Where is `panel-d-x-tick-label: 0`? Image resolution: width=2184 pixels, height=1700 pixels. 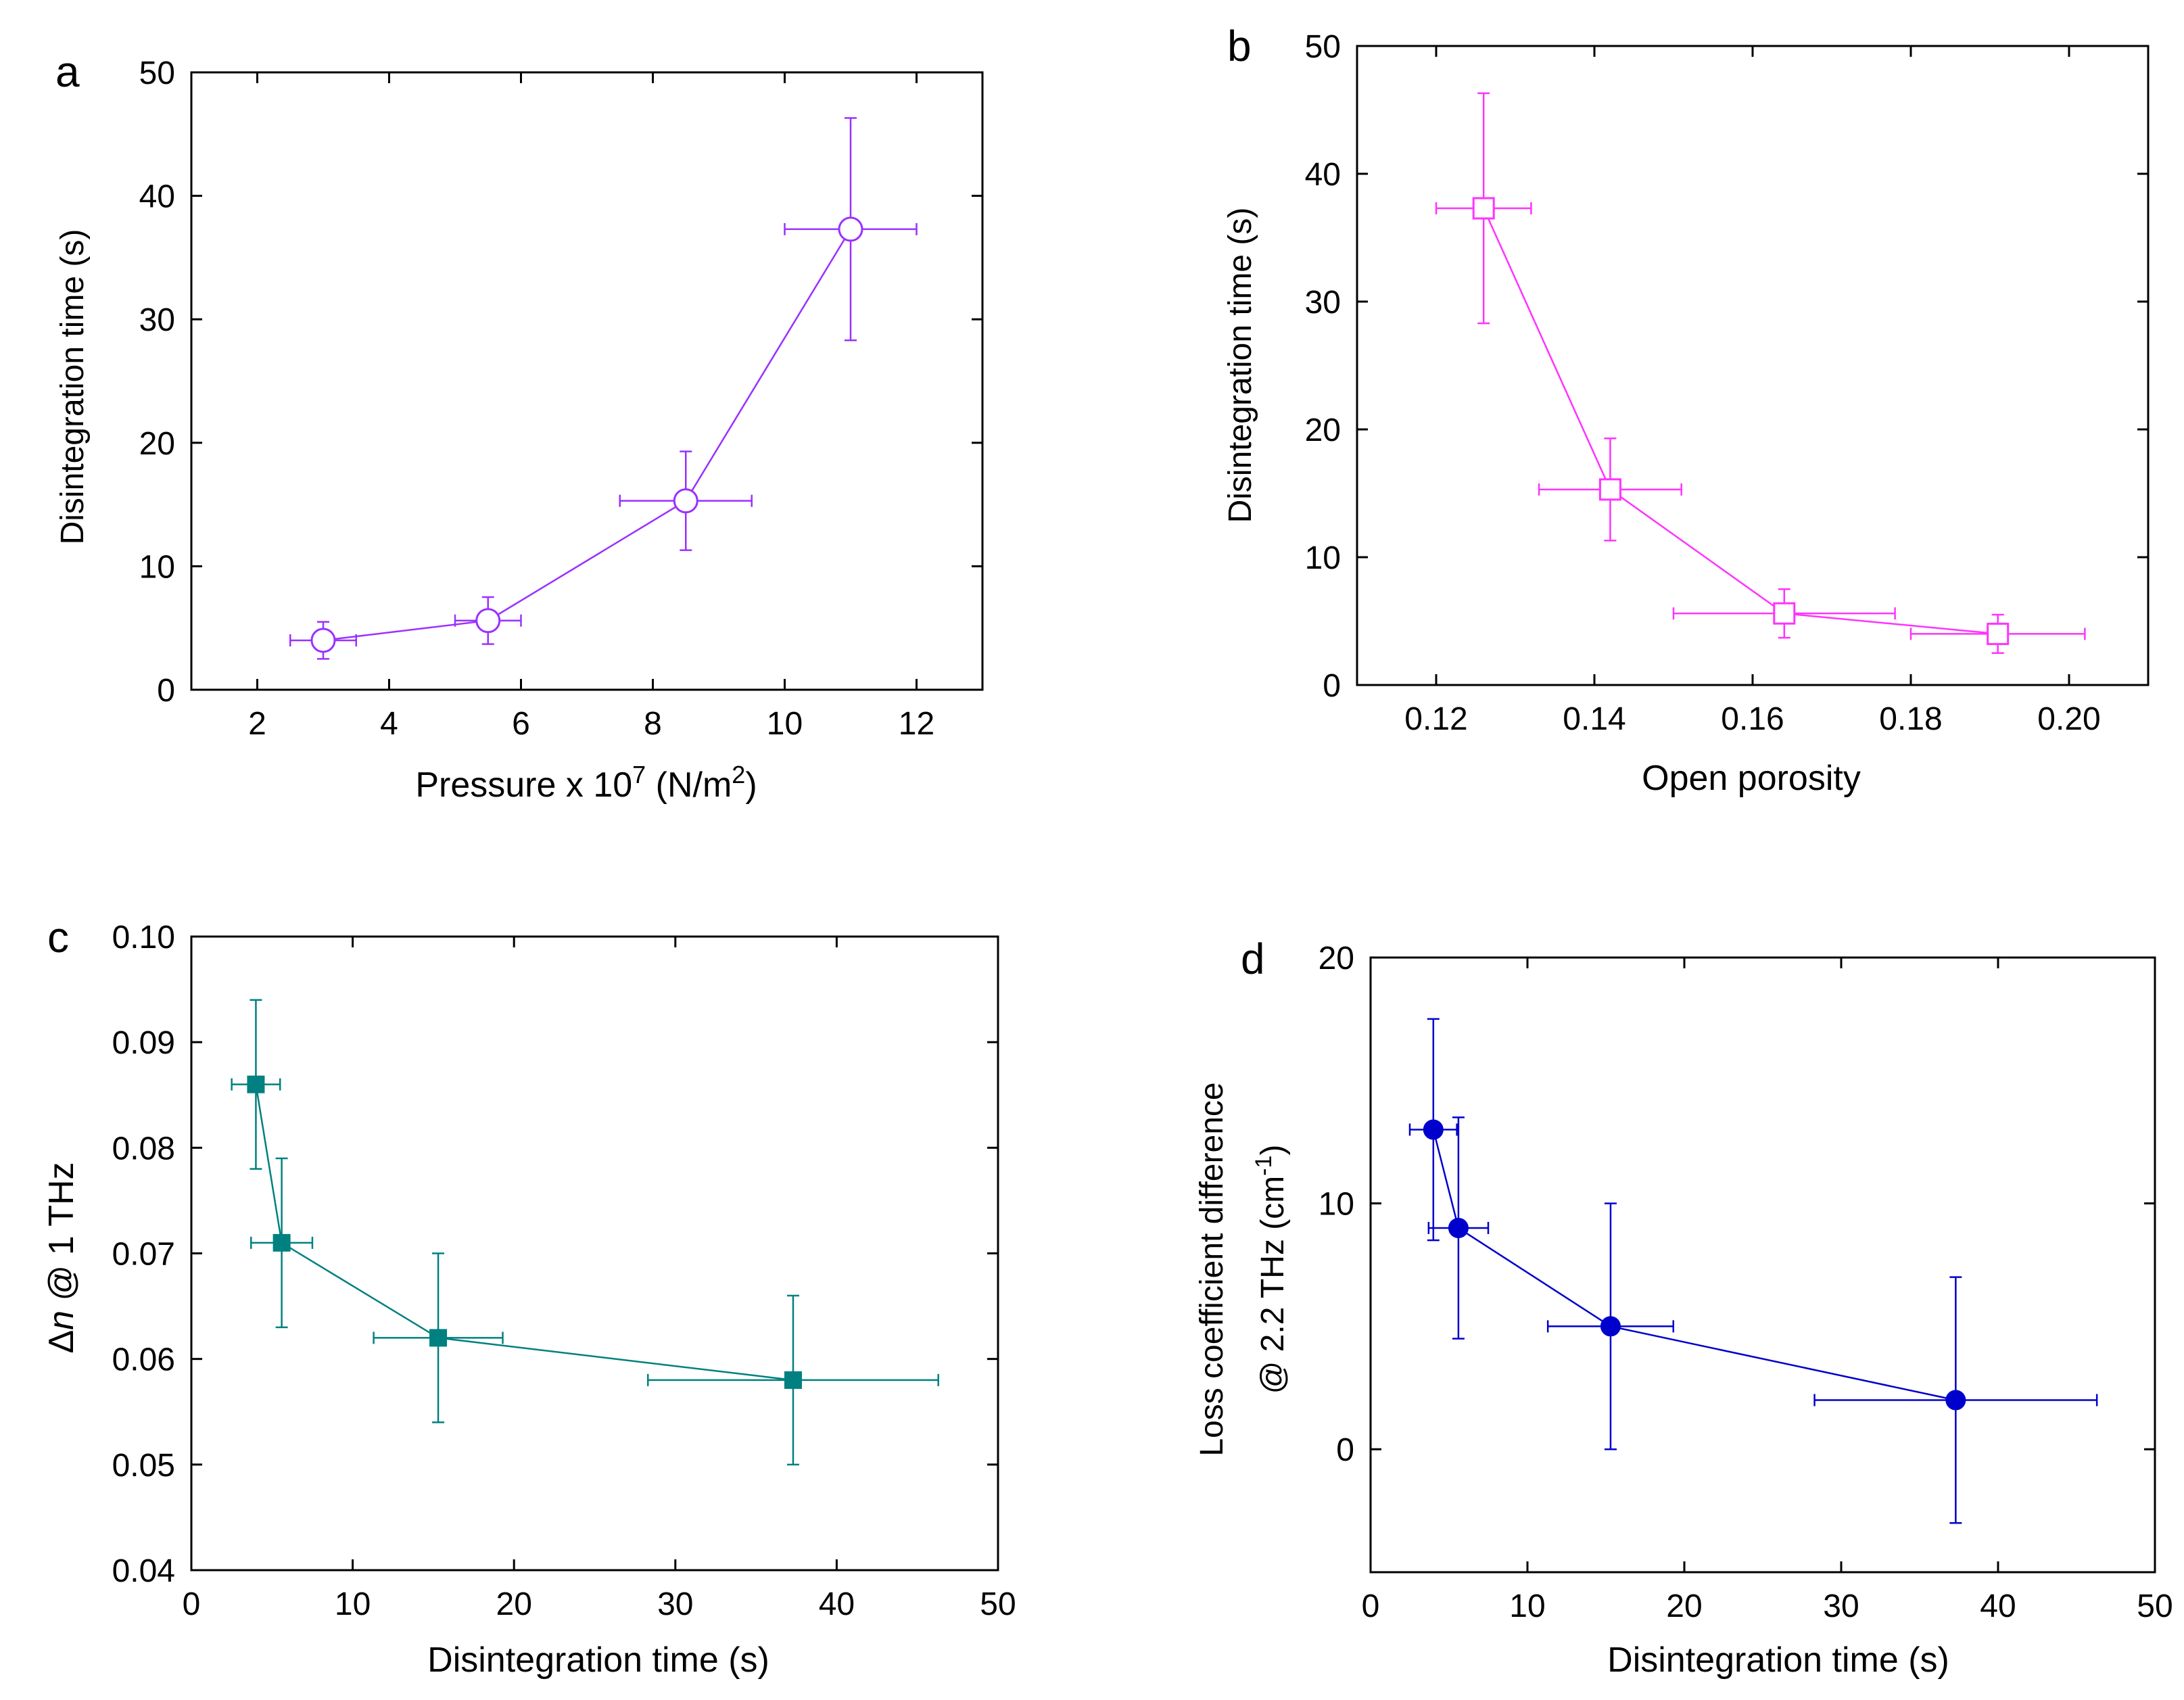
panel-d-x-tick-label: 0 is located at coordinates (1371, 1606).